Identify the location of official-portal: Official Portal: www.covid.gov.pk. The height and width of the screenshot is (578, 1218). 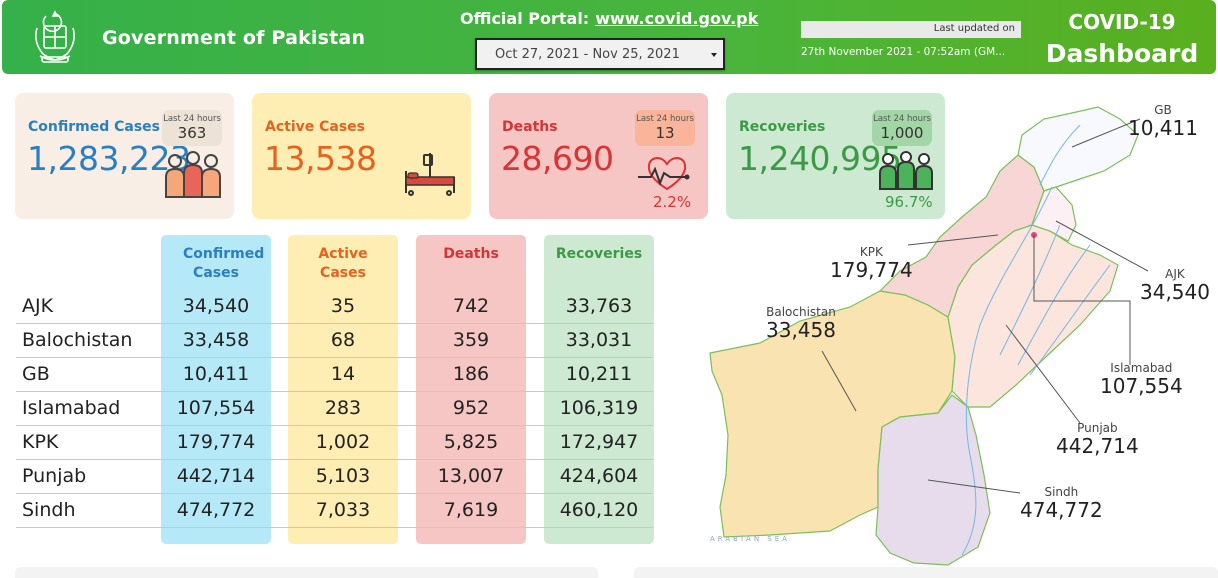
(609, 18).